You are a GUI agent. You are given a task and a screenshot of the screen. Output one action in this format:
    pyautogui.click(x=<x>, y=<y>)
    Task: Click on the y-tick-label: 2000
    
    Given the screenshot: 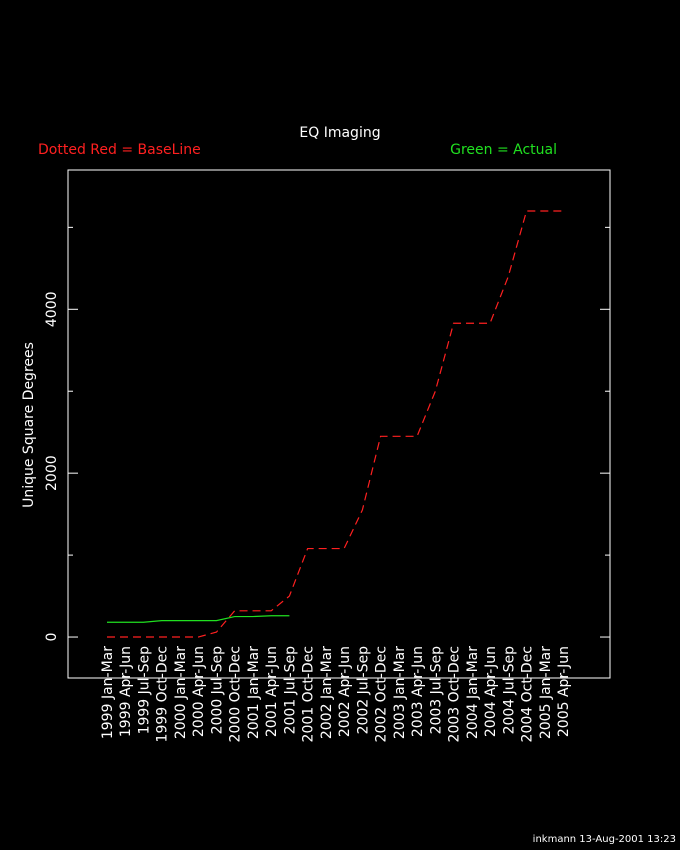 What is the action you would take?
    pyautogui.click(x=52, y=473)
    